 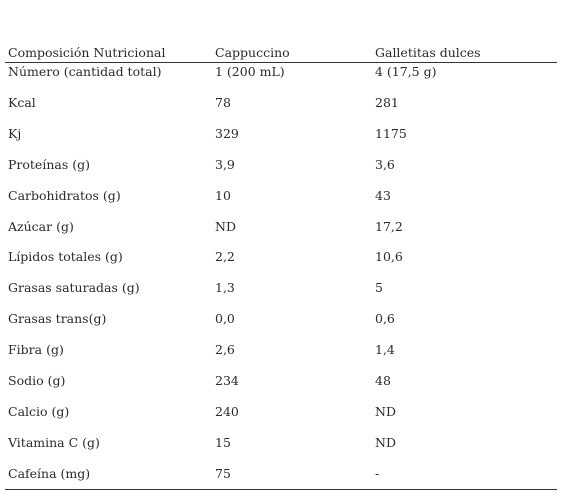 What do you see at coordinates (385, 350) in the screenshot?
I see `cell-value: 1,4` at bounding box center [385, 350].